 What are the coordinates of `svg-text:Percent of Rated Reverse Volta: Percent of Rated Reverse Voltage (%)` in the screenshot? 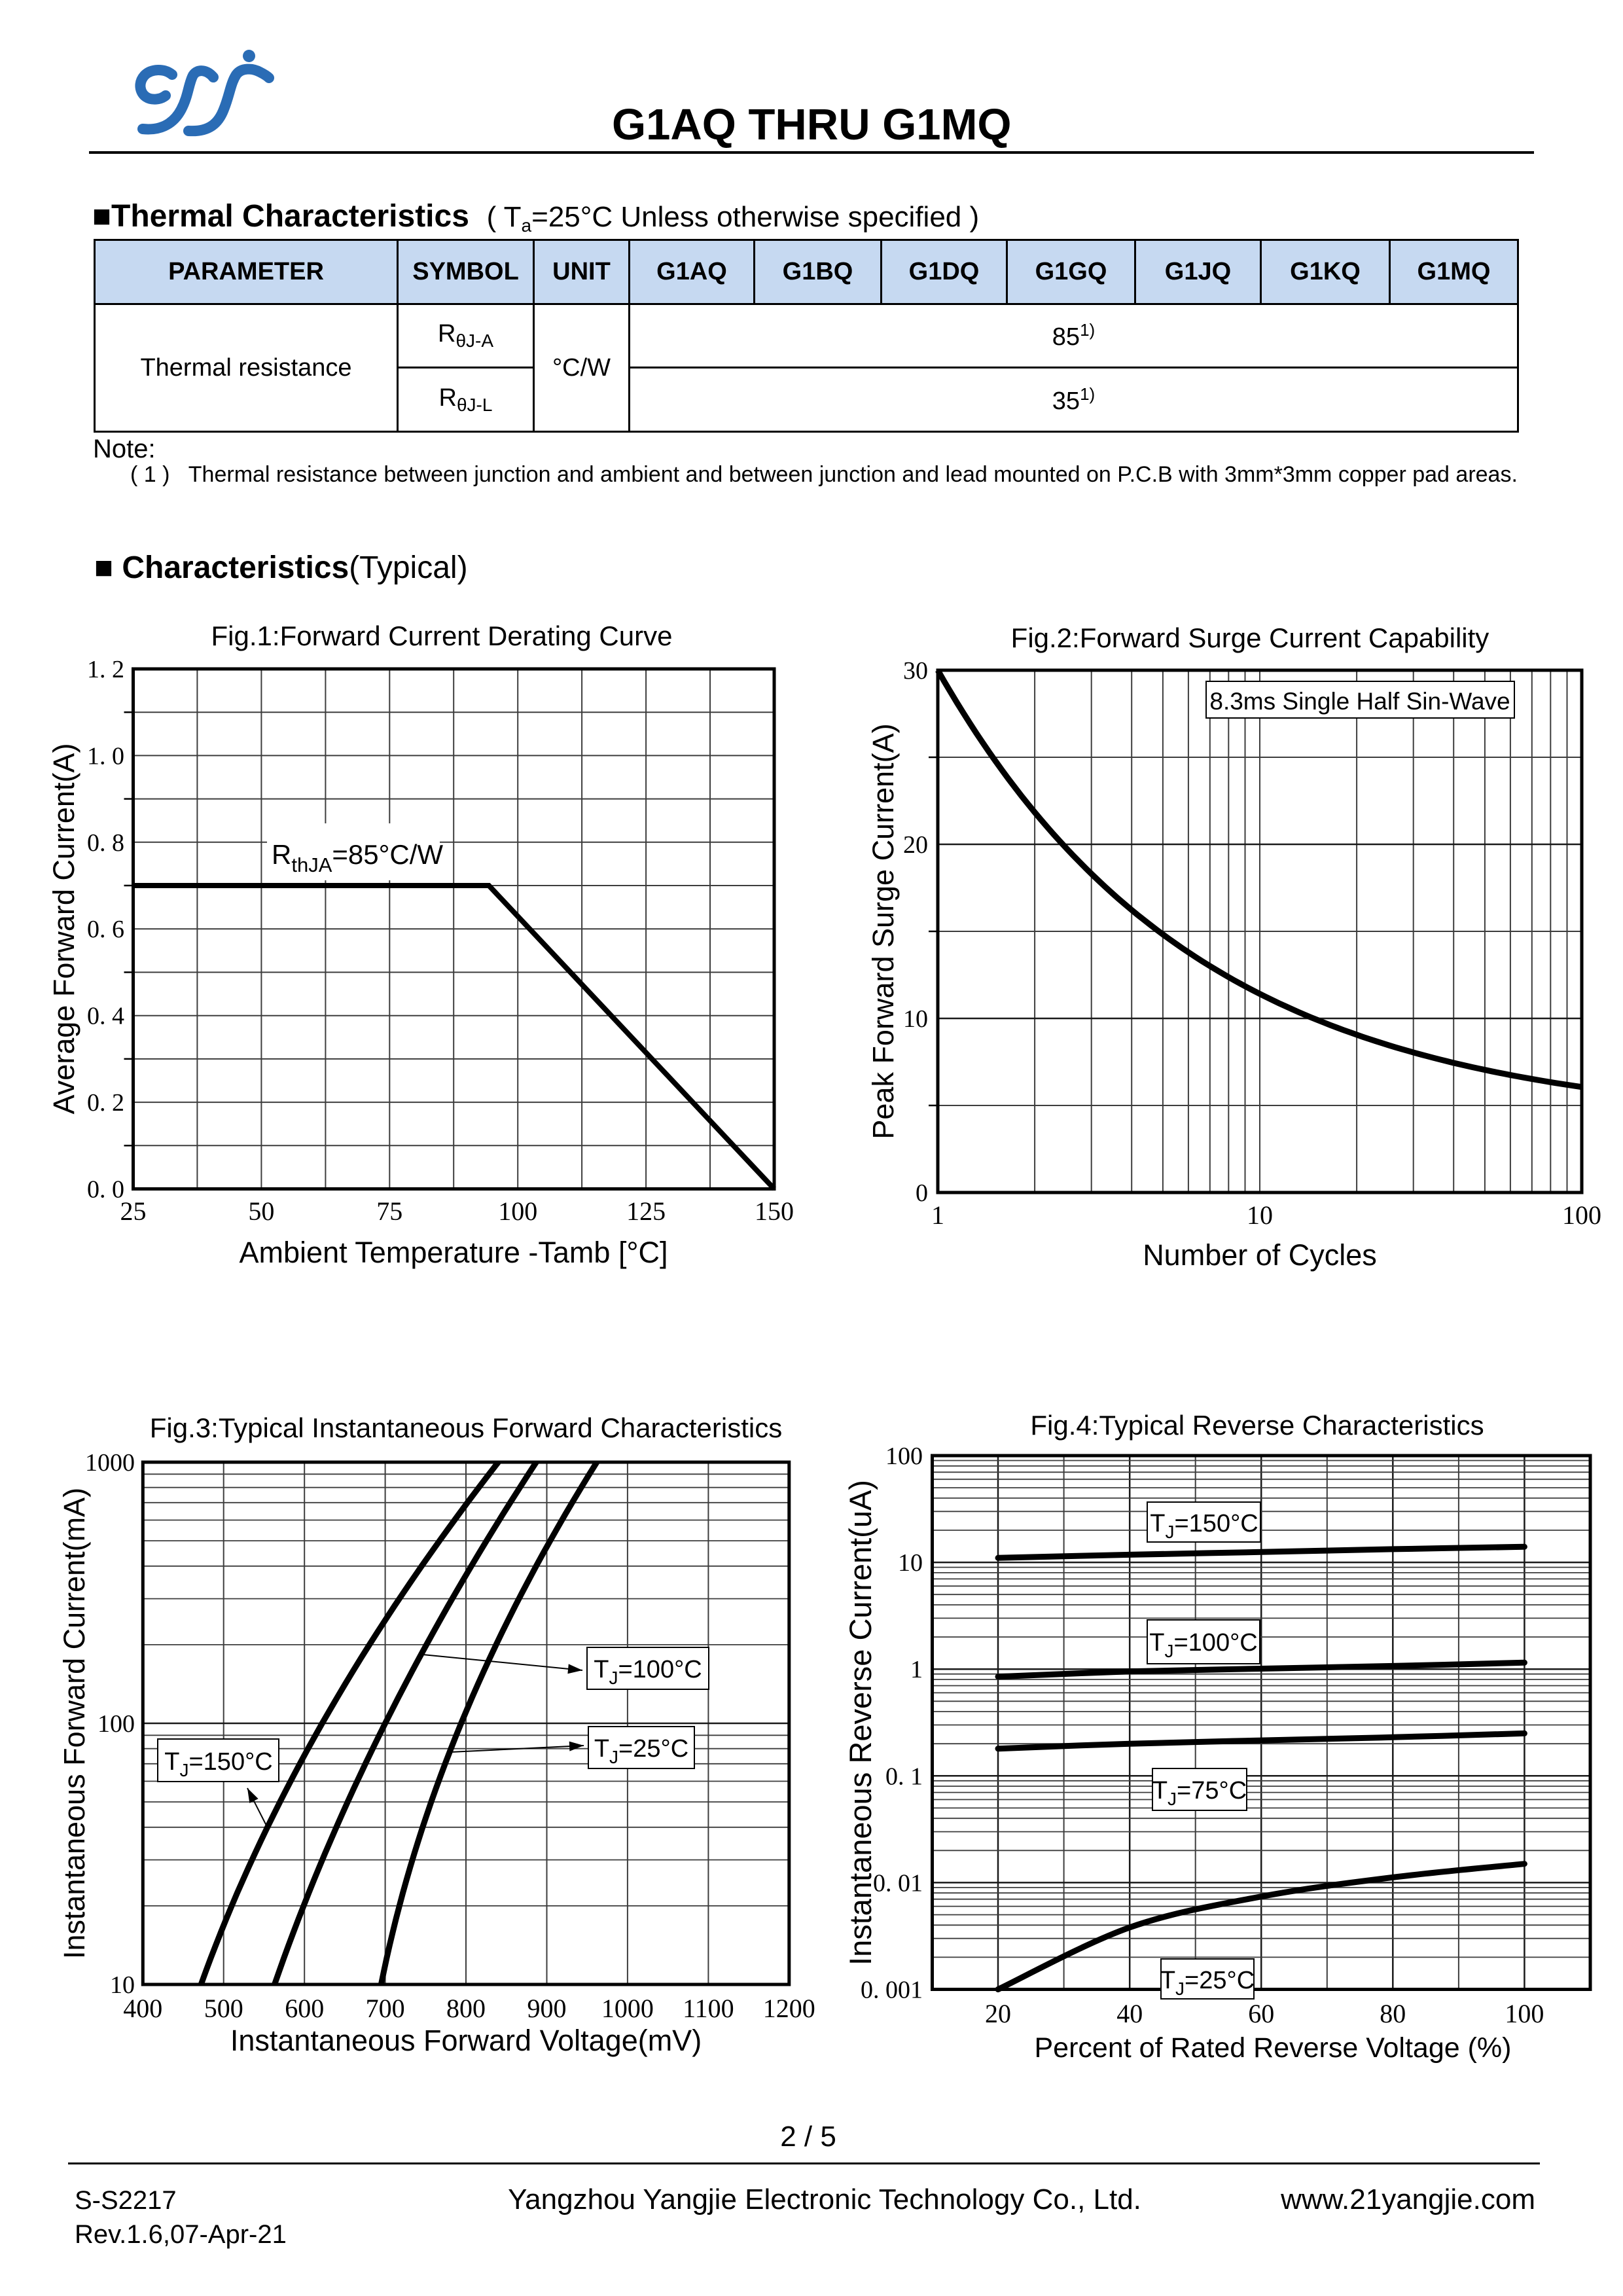 It's located at (1273, 2048).